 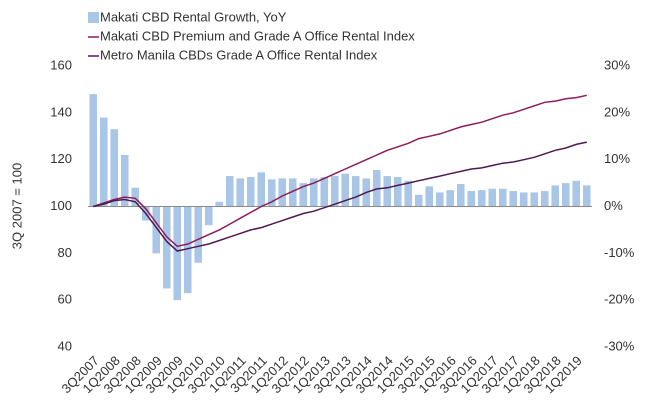 I want to click on y2-tick-label: 20%, so click(x=617, y=111).